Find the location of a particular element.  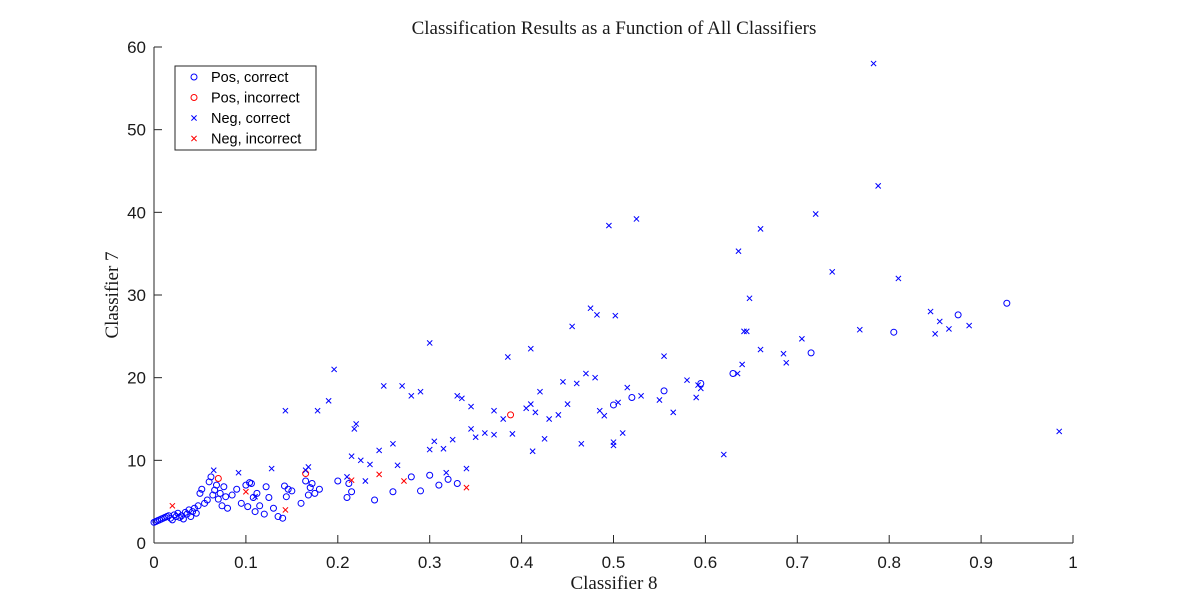

legend-label: Neg, incorrect is located at coordinates (256, 140).